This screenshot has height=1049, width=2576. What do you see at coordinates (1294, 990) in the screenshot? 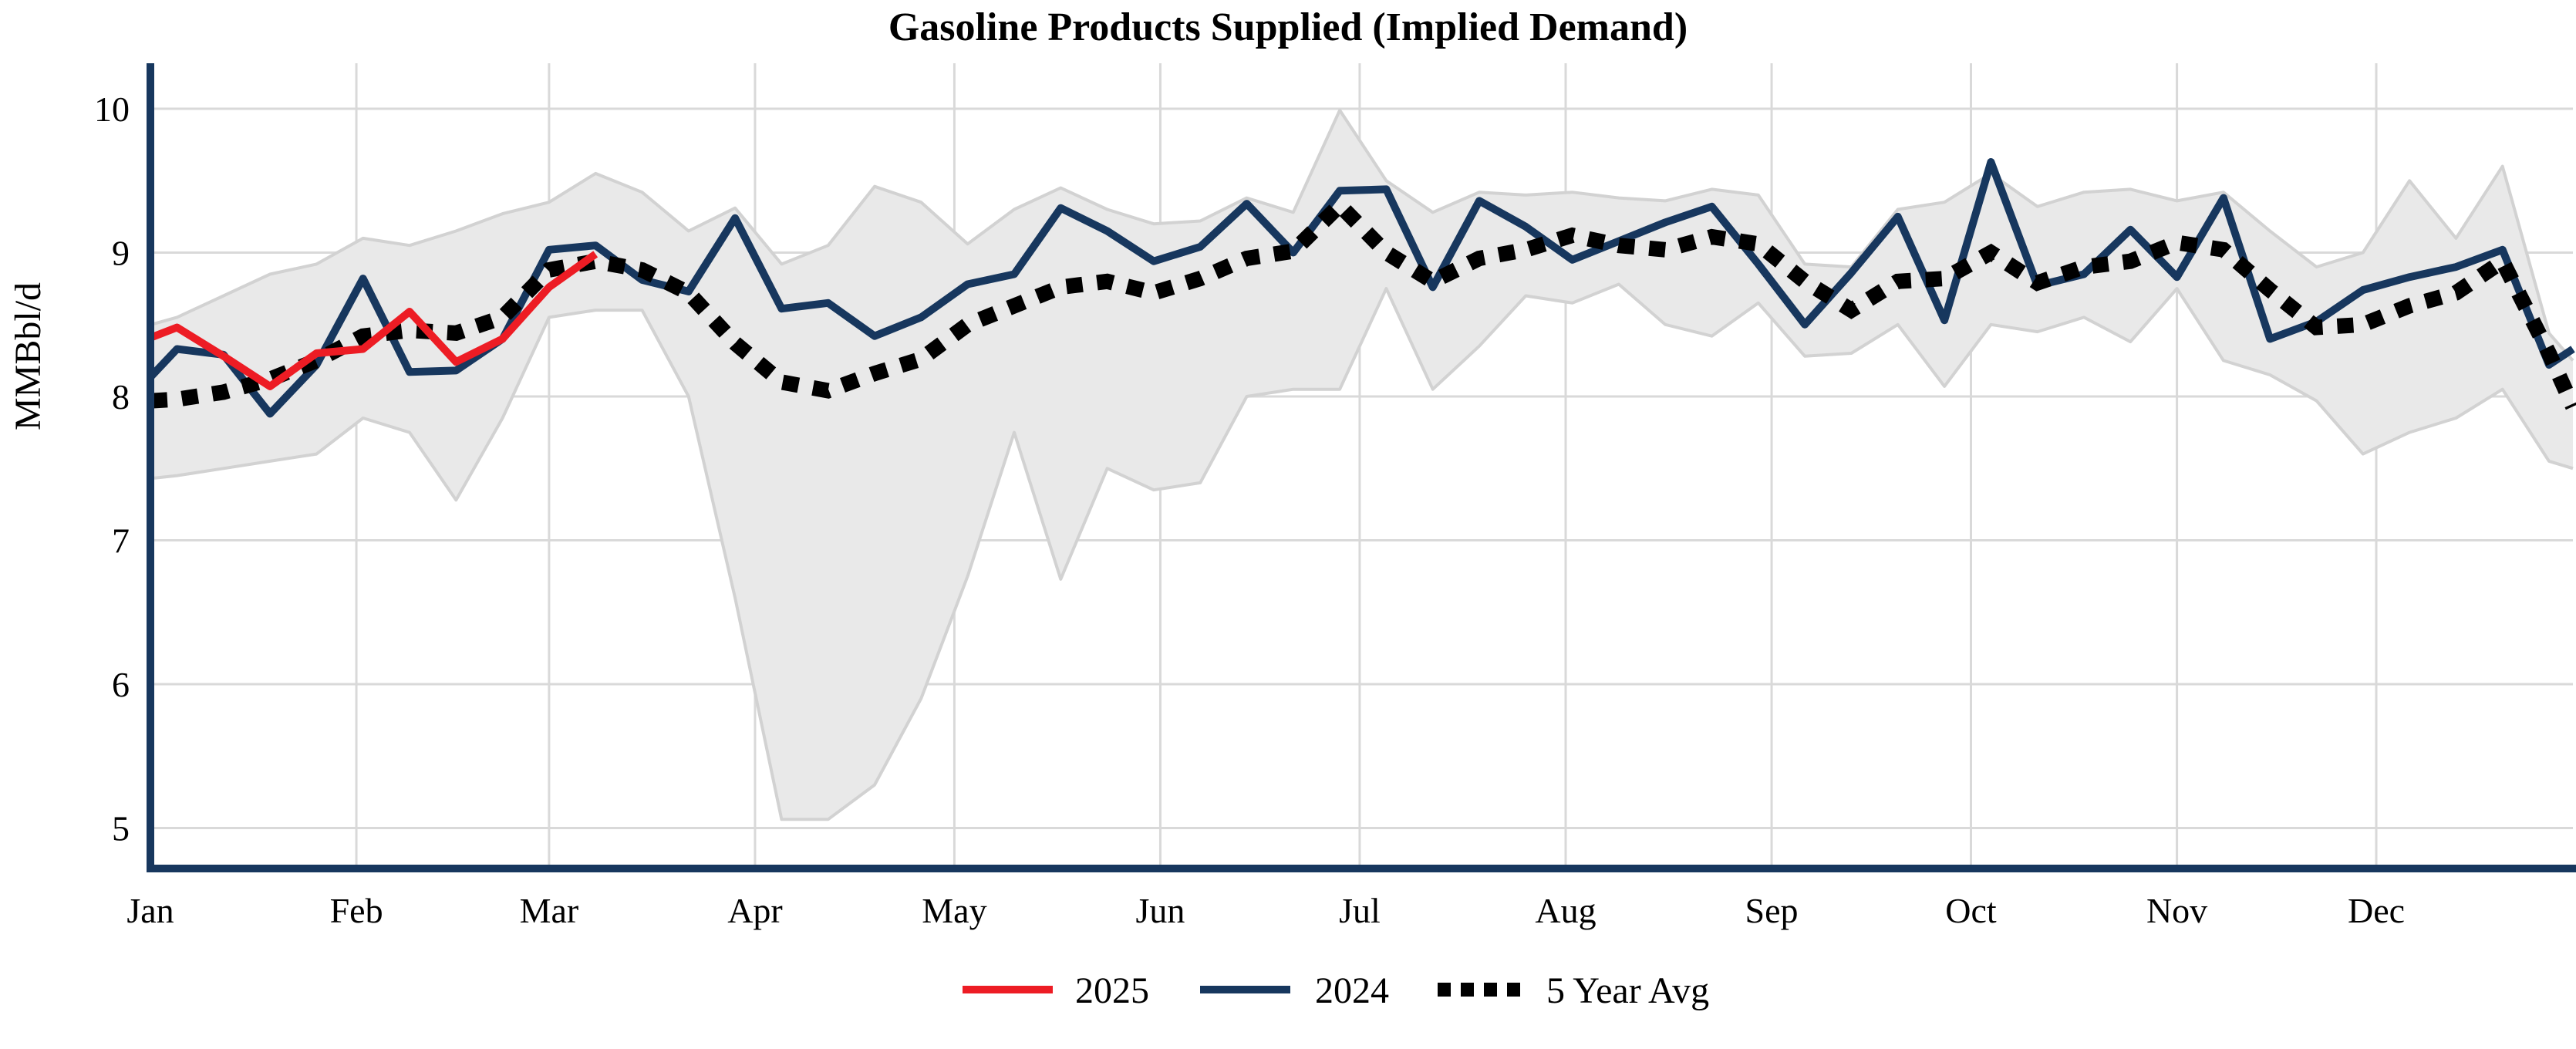
I see `legend-item-2024: 2024` at bounding box center [1294, 990].